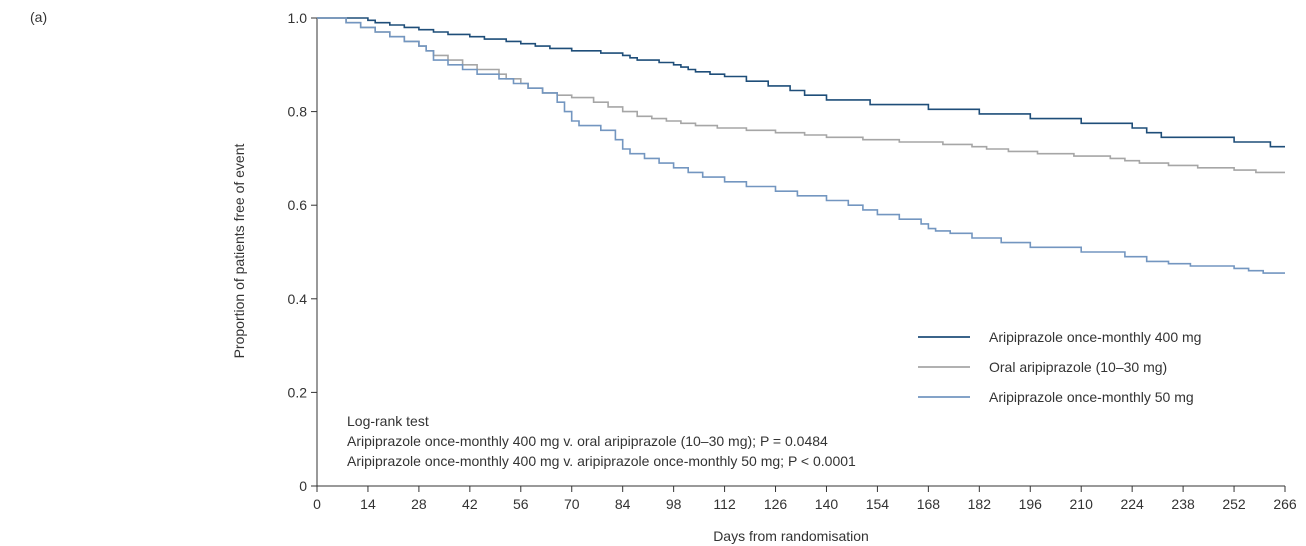 Image resolution: width=1306 pixels, height=546 pixels. I want to click on y-tick-label: 1.0, so click(298, 18).